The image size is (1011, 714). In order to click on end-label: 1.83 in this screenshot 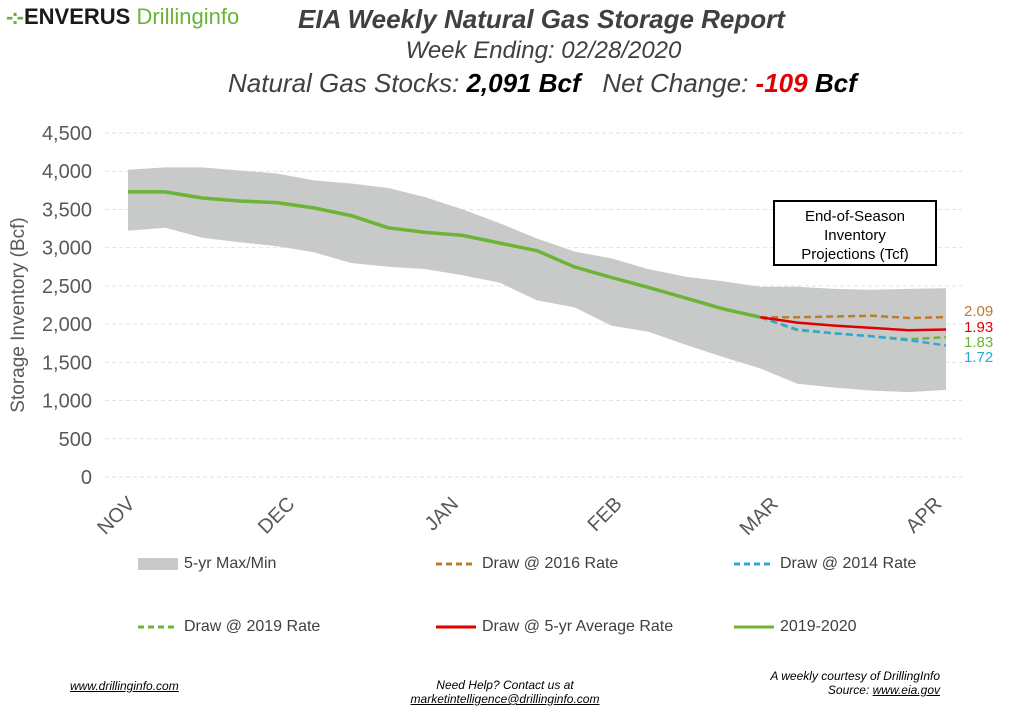, I will do `click(978, 342)`.